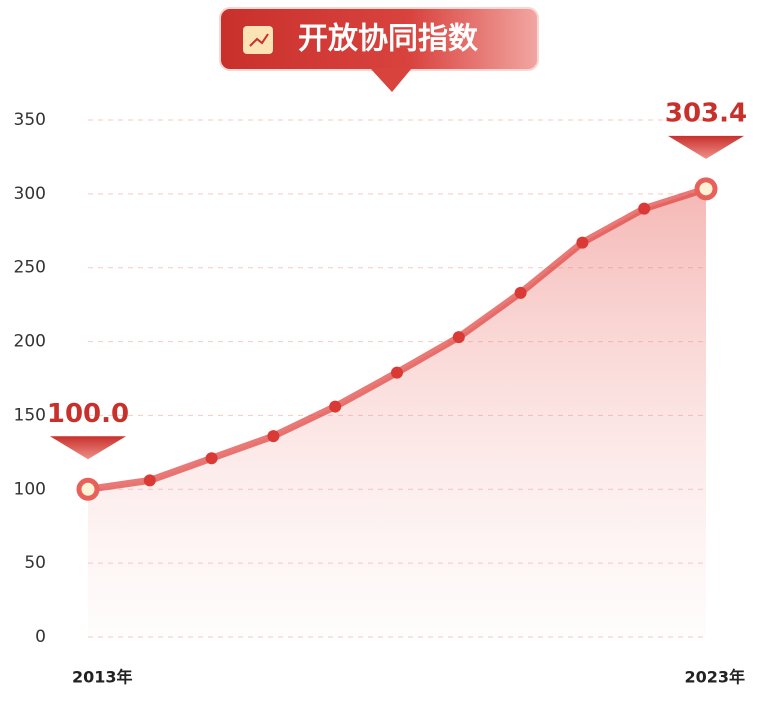  Describe the element at coordinates (102, 677) in the screenshot. I see `x-tick-label: 2013年` at that location.